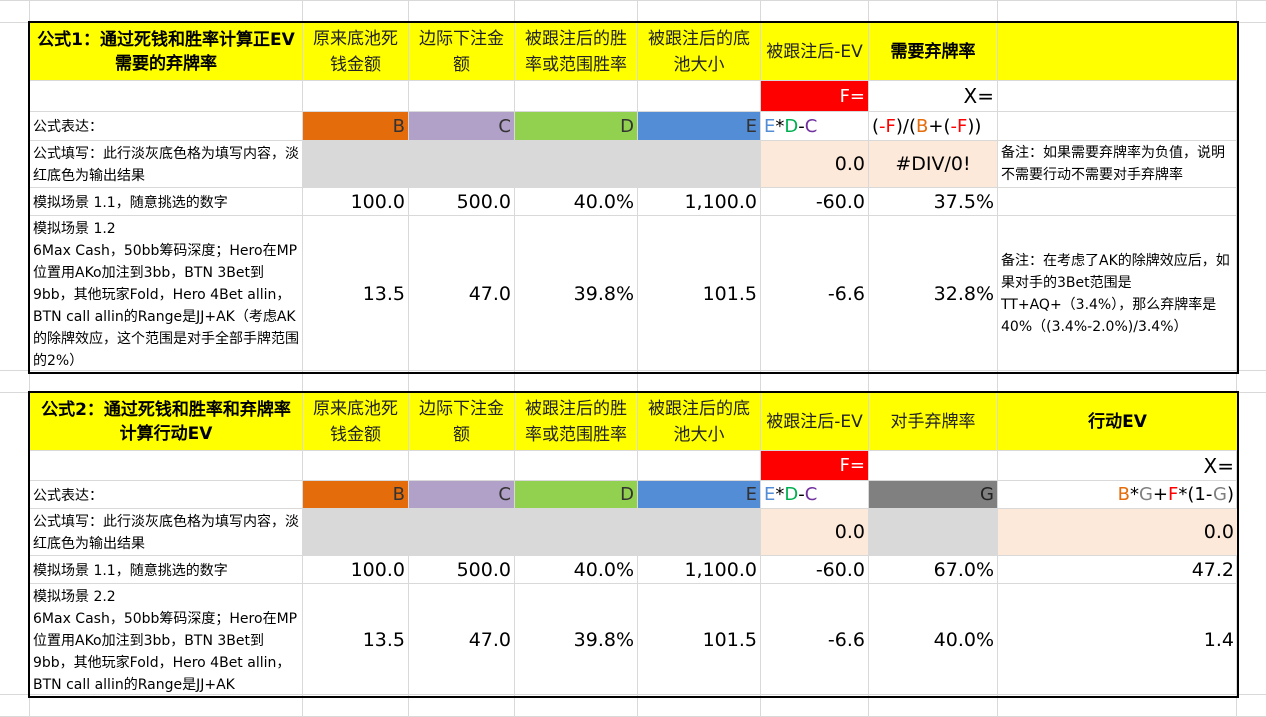  I want to click on formula-token: *, so click(1134, 494).